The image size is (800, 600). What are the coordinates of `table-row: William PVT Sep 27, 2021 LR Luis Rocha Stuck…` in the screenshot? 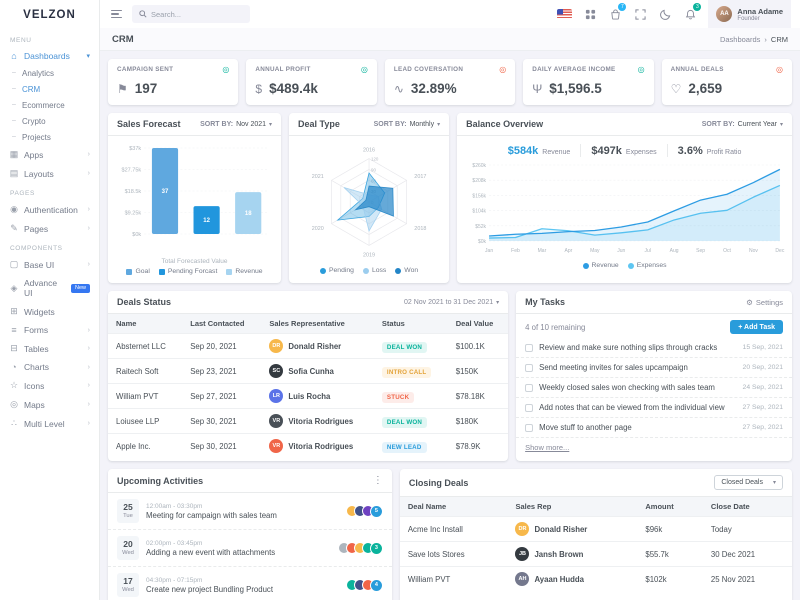 It's located at (308, 396).